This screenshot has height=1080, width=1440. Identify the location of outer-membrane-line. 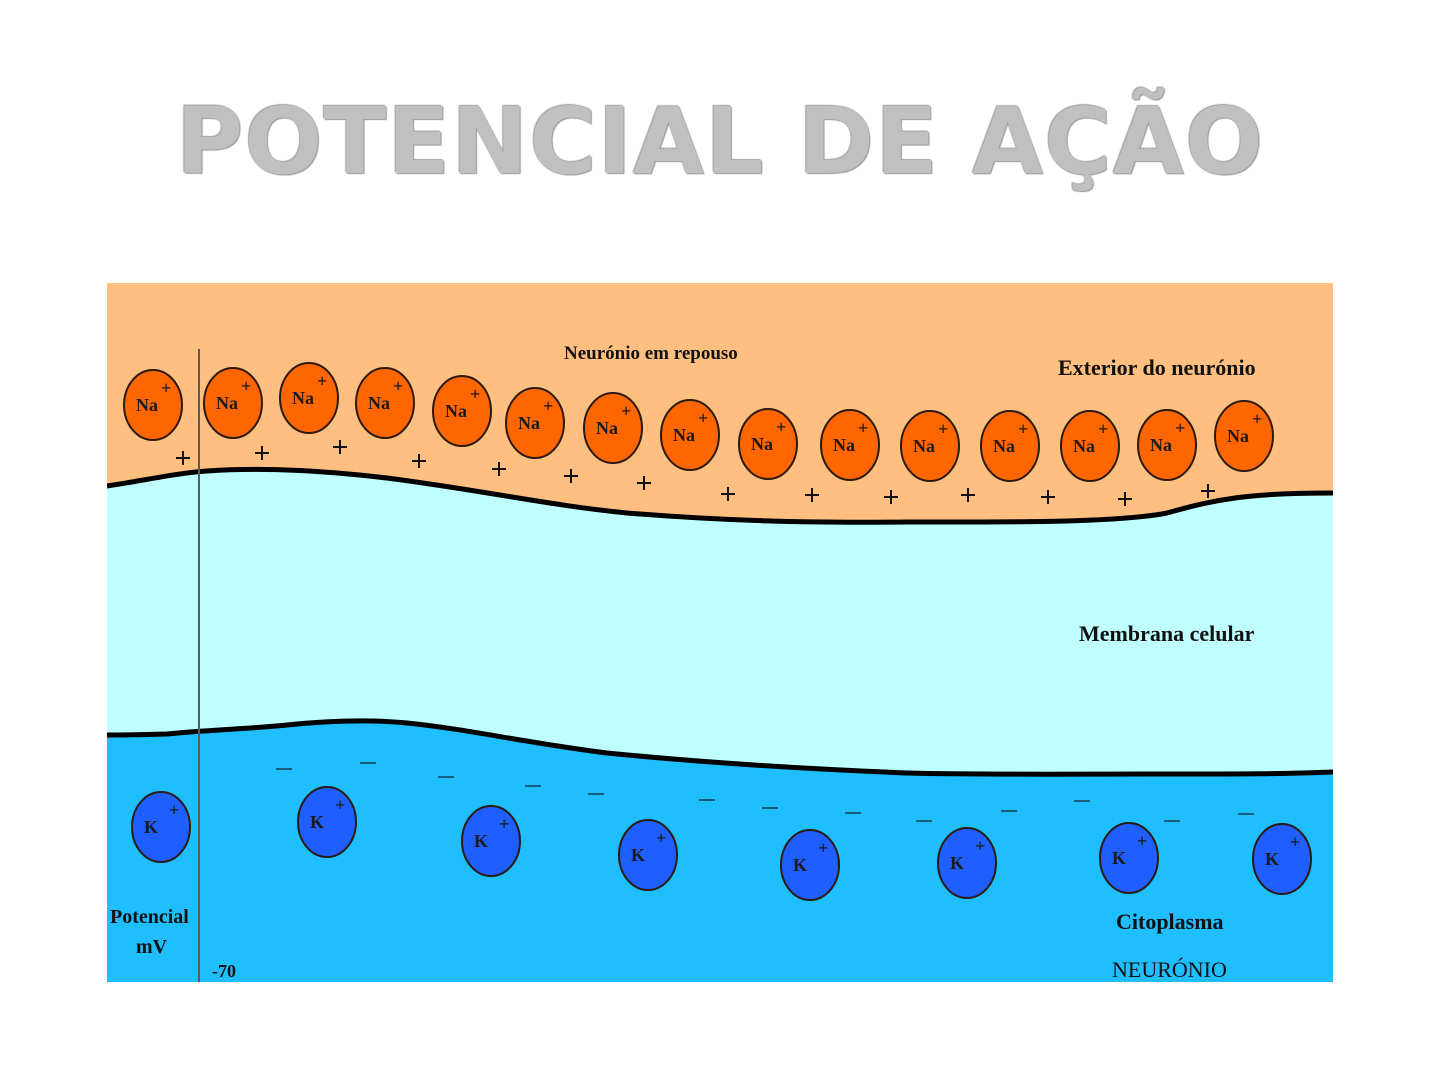
(720, 495).